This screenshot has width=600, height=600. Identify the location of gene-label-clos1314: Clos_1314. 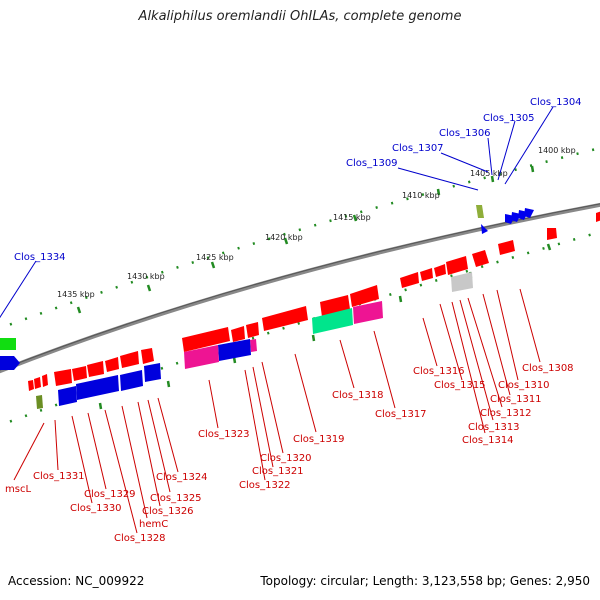
(488, 440).